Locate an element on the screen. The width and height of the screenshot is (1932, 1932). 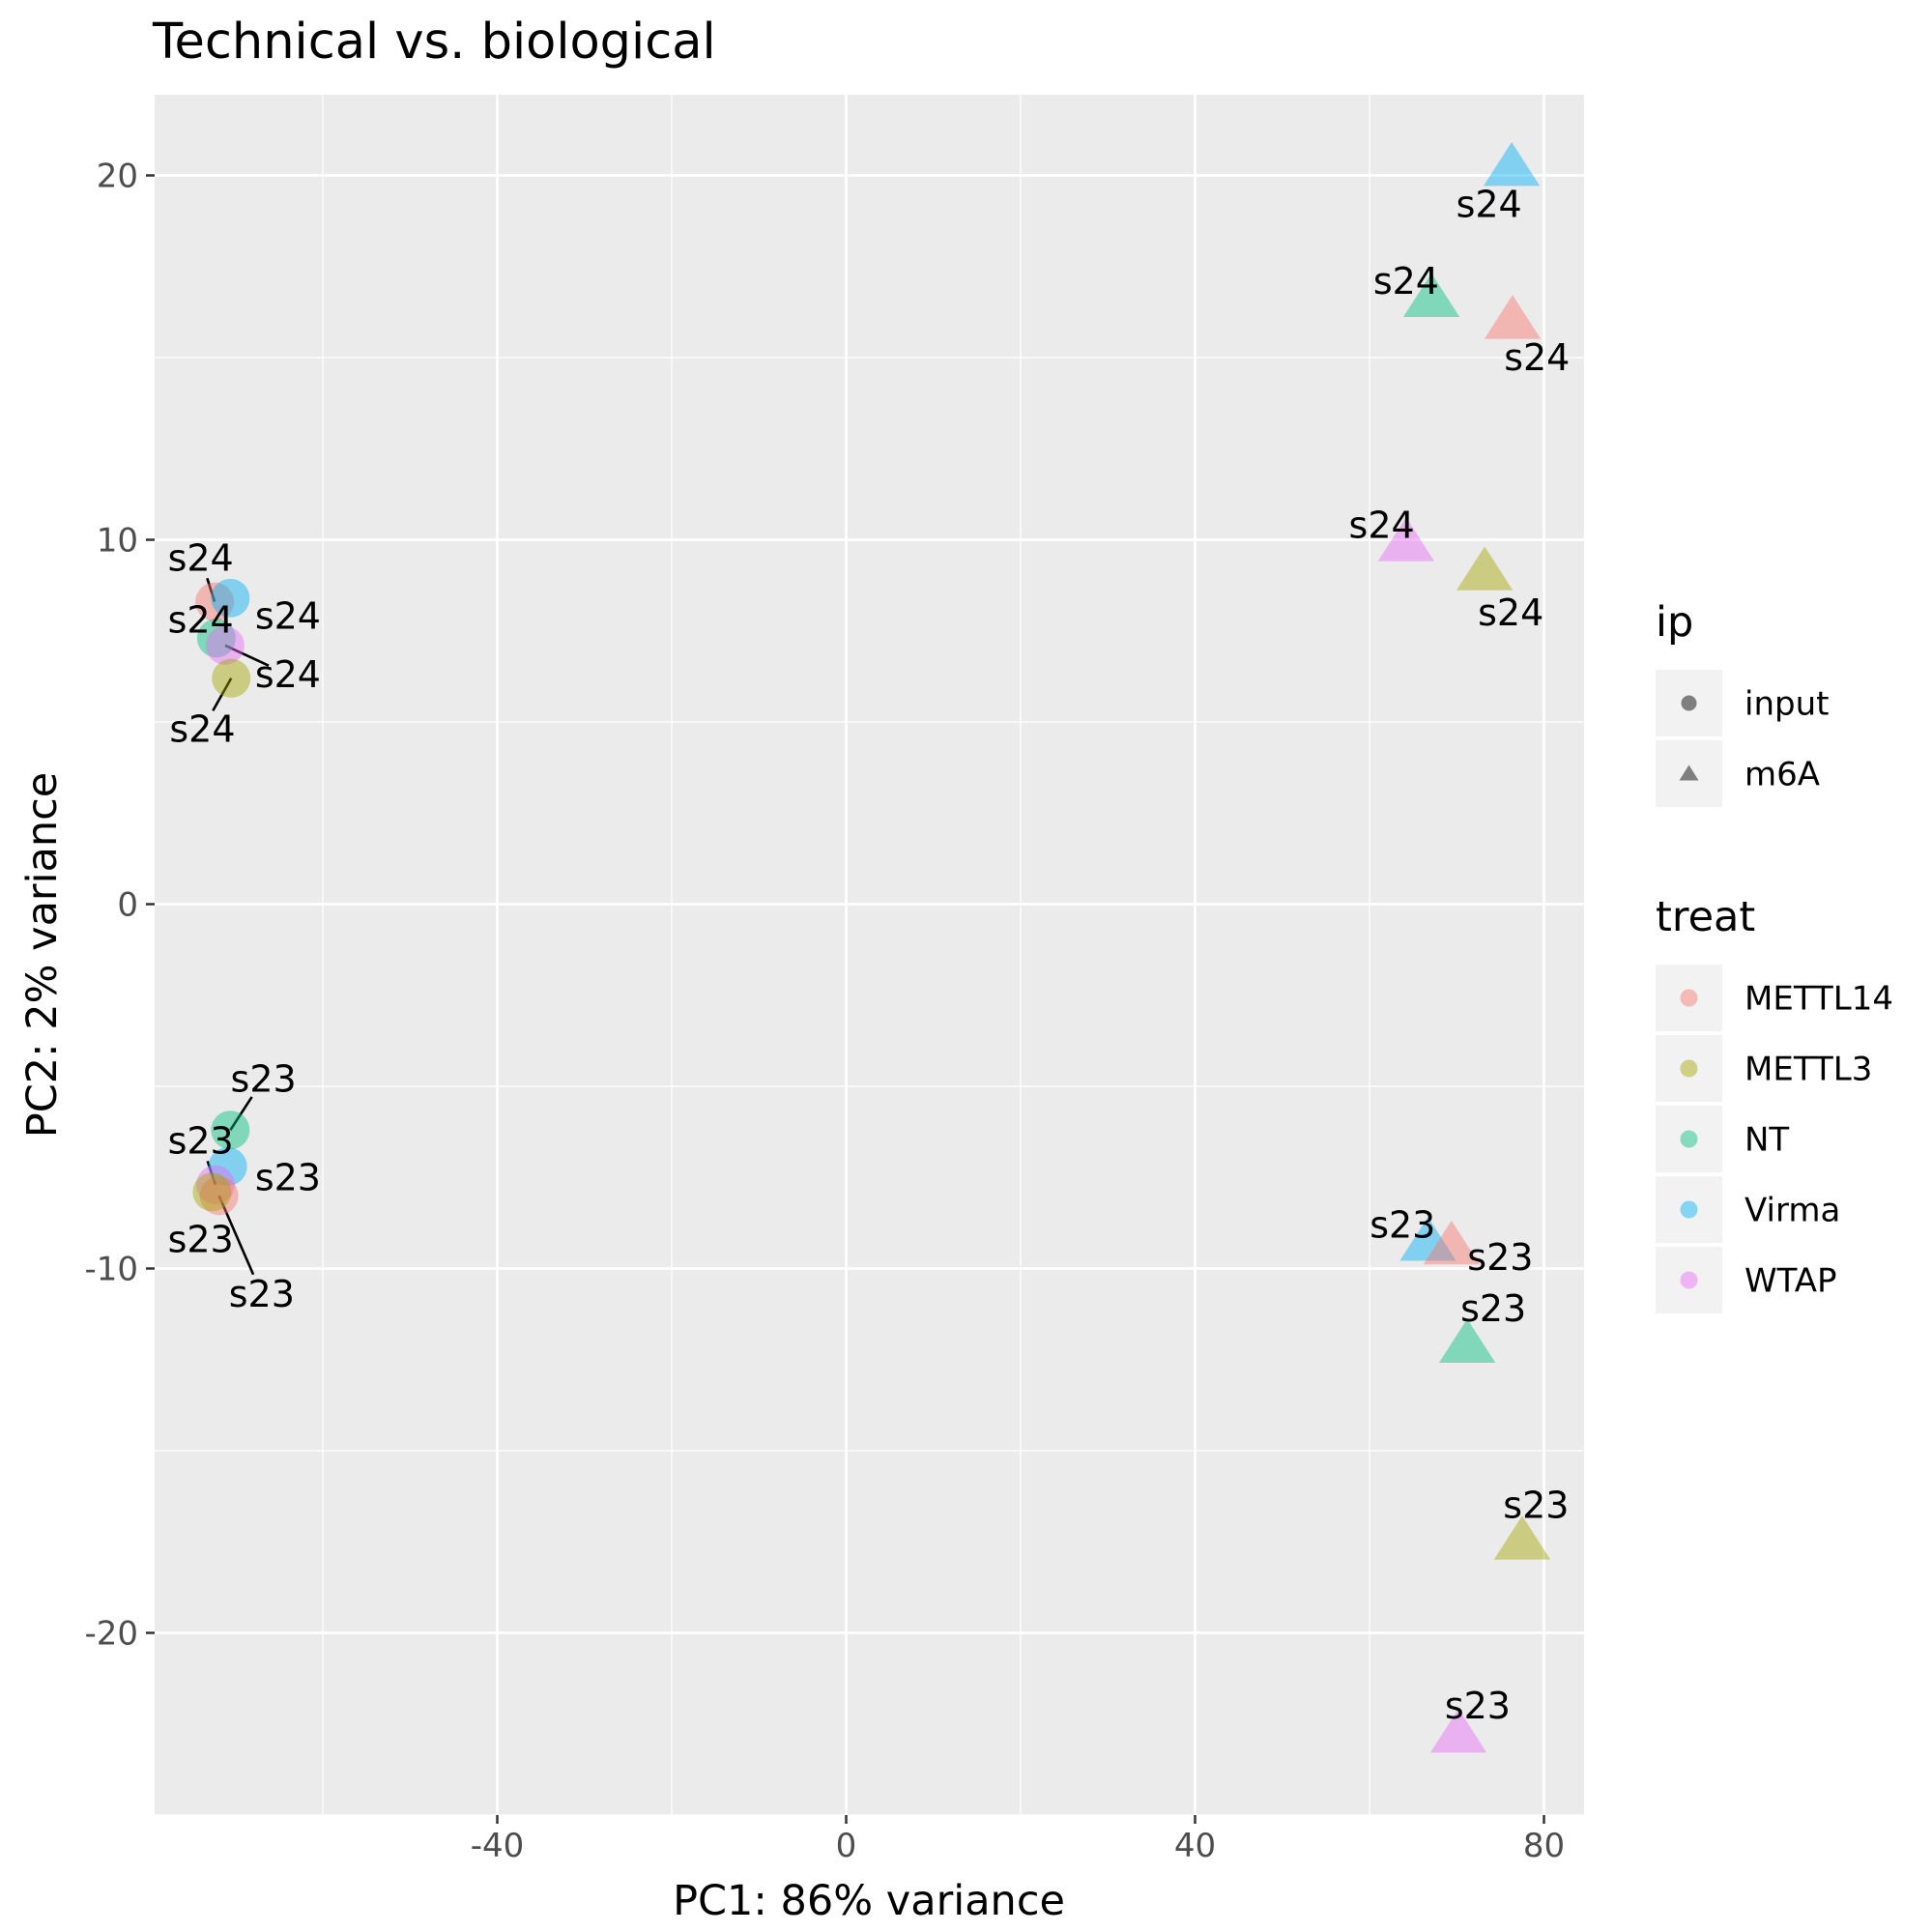
legend-label: input is located at coordinates (1787, 704).